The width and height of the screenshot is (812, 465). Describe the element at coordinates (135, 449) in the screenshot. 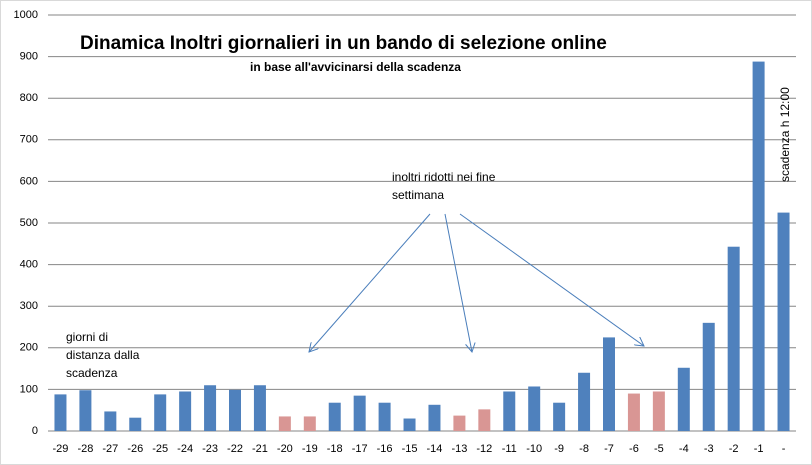

I see `x-tick-label: -26` at that location.